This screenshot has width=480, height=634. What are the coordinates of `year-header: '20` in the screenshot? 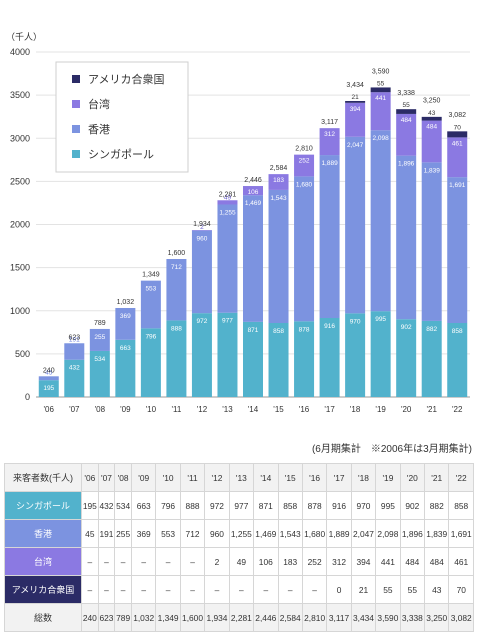 It's located at (412, 477).